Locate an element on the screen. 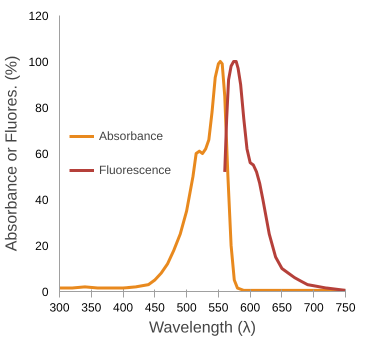 The width and height of the screenshot is (375, 339). x-tick-label: 300 is located at coordinates (59, 307).